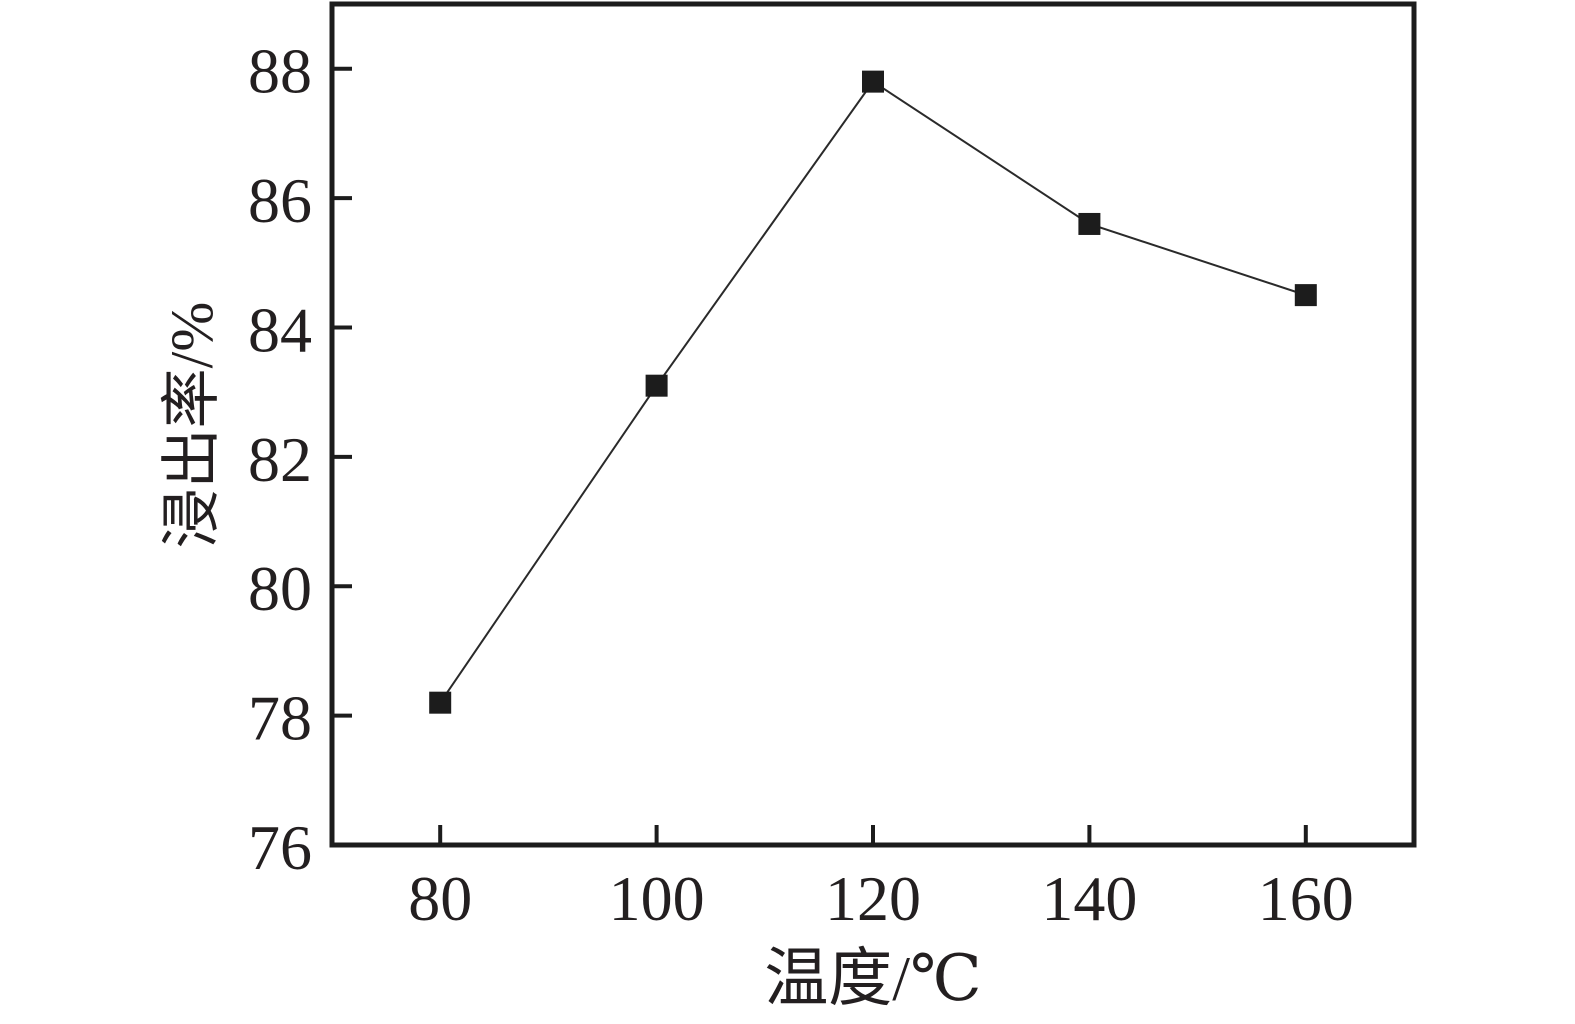  Describe the element at coordinates (657, 898) in the screenshot. I see `x-tick-label: 100` at that location.